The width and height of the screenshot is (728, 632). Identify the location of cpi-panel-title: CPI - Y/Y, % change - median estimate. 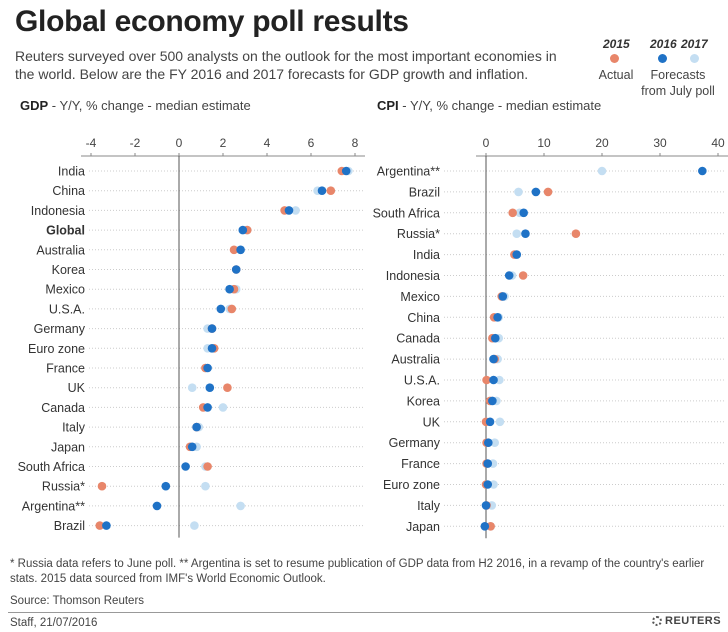
(489, 105).